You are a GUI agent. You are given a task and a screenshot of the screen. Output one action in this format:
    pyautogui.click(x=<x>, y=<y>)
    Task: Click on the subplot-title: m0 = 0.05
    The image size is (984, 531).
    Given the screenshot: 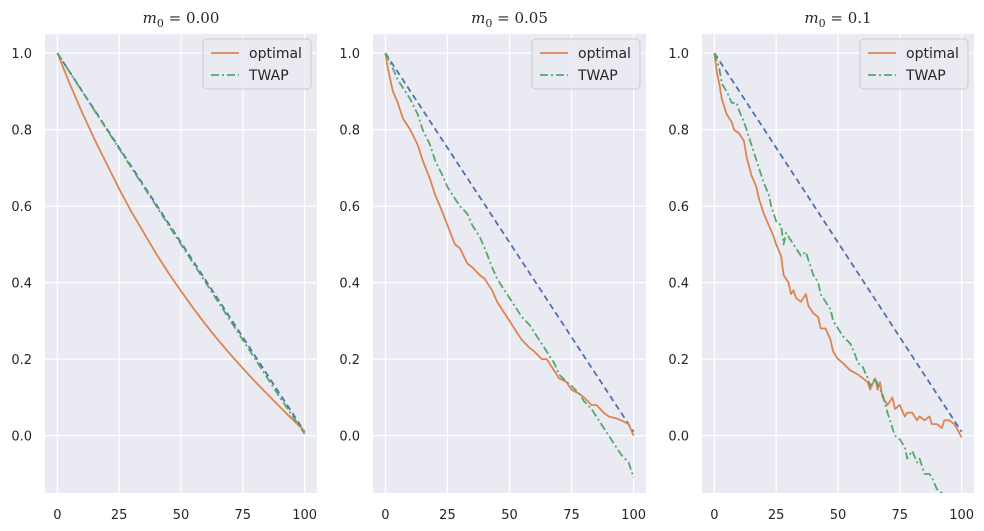 What is the action you would take?
    pyautogui.click(x=509, y=19)
    